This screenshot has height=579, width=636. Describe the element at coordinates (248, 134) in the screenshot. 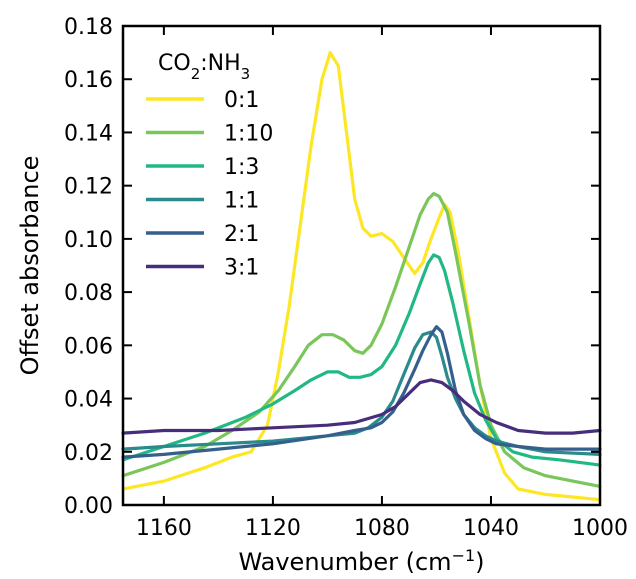

I see `legend-label-1-10: 1:10` at that location.